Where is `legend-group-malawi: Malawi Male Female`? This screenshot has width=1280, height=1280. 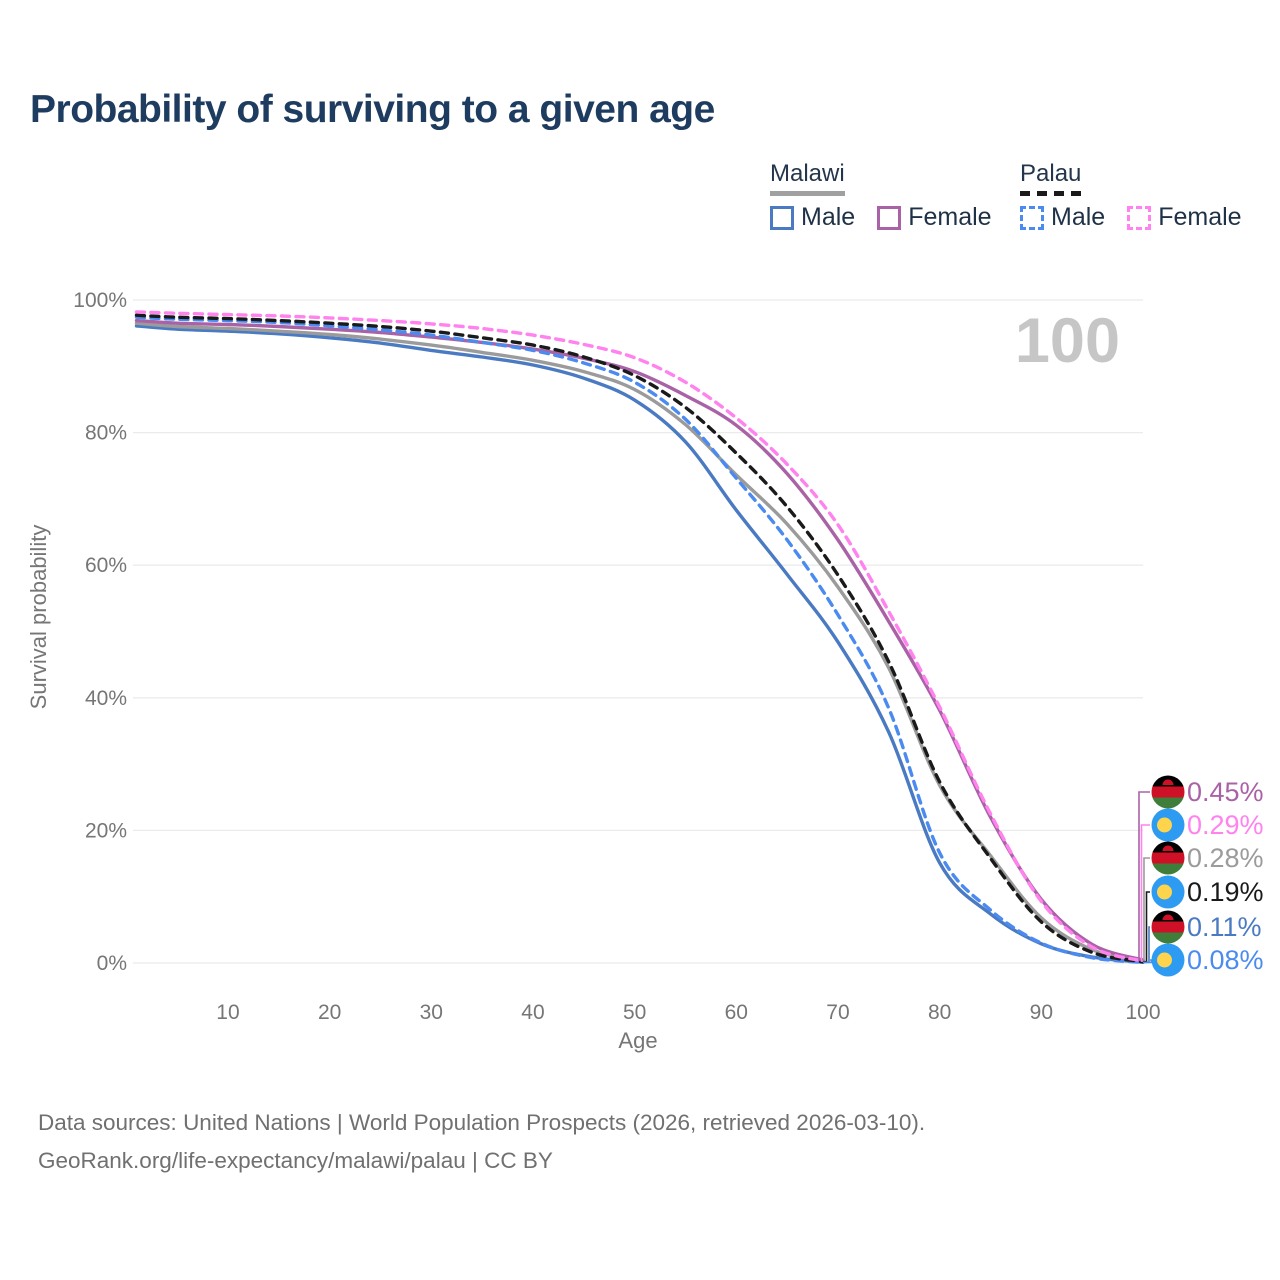
legend-group-malawi: Malawi Male Female is located at coordinates (892, 196).